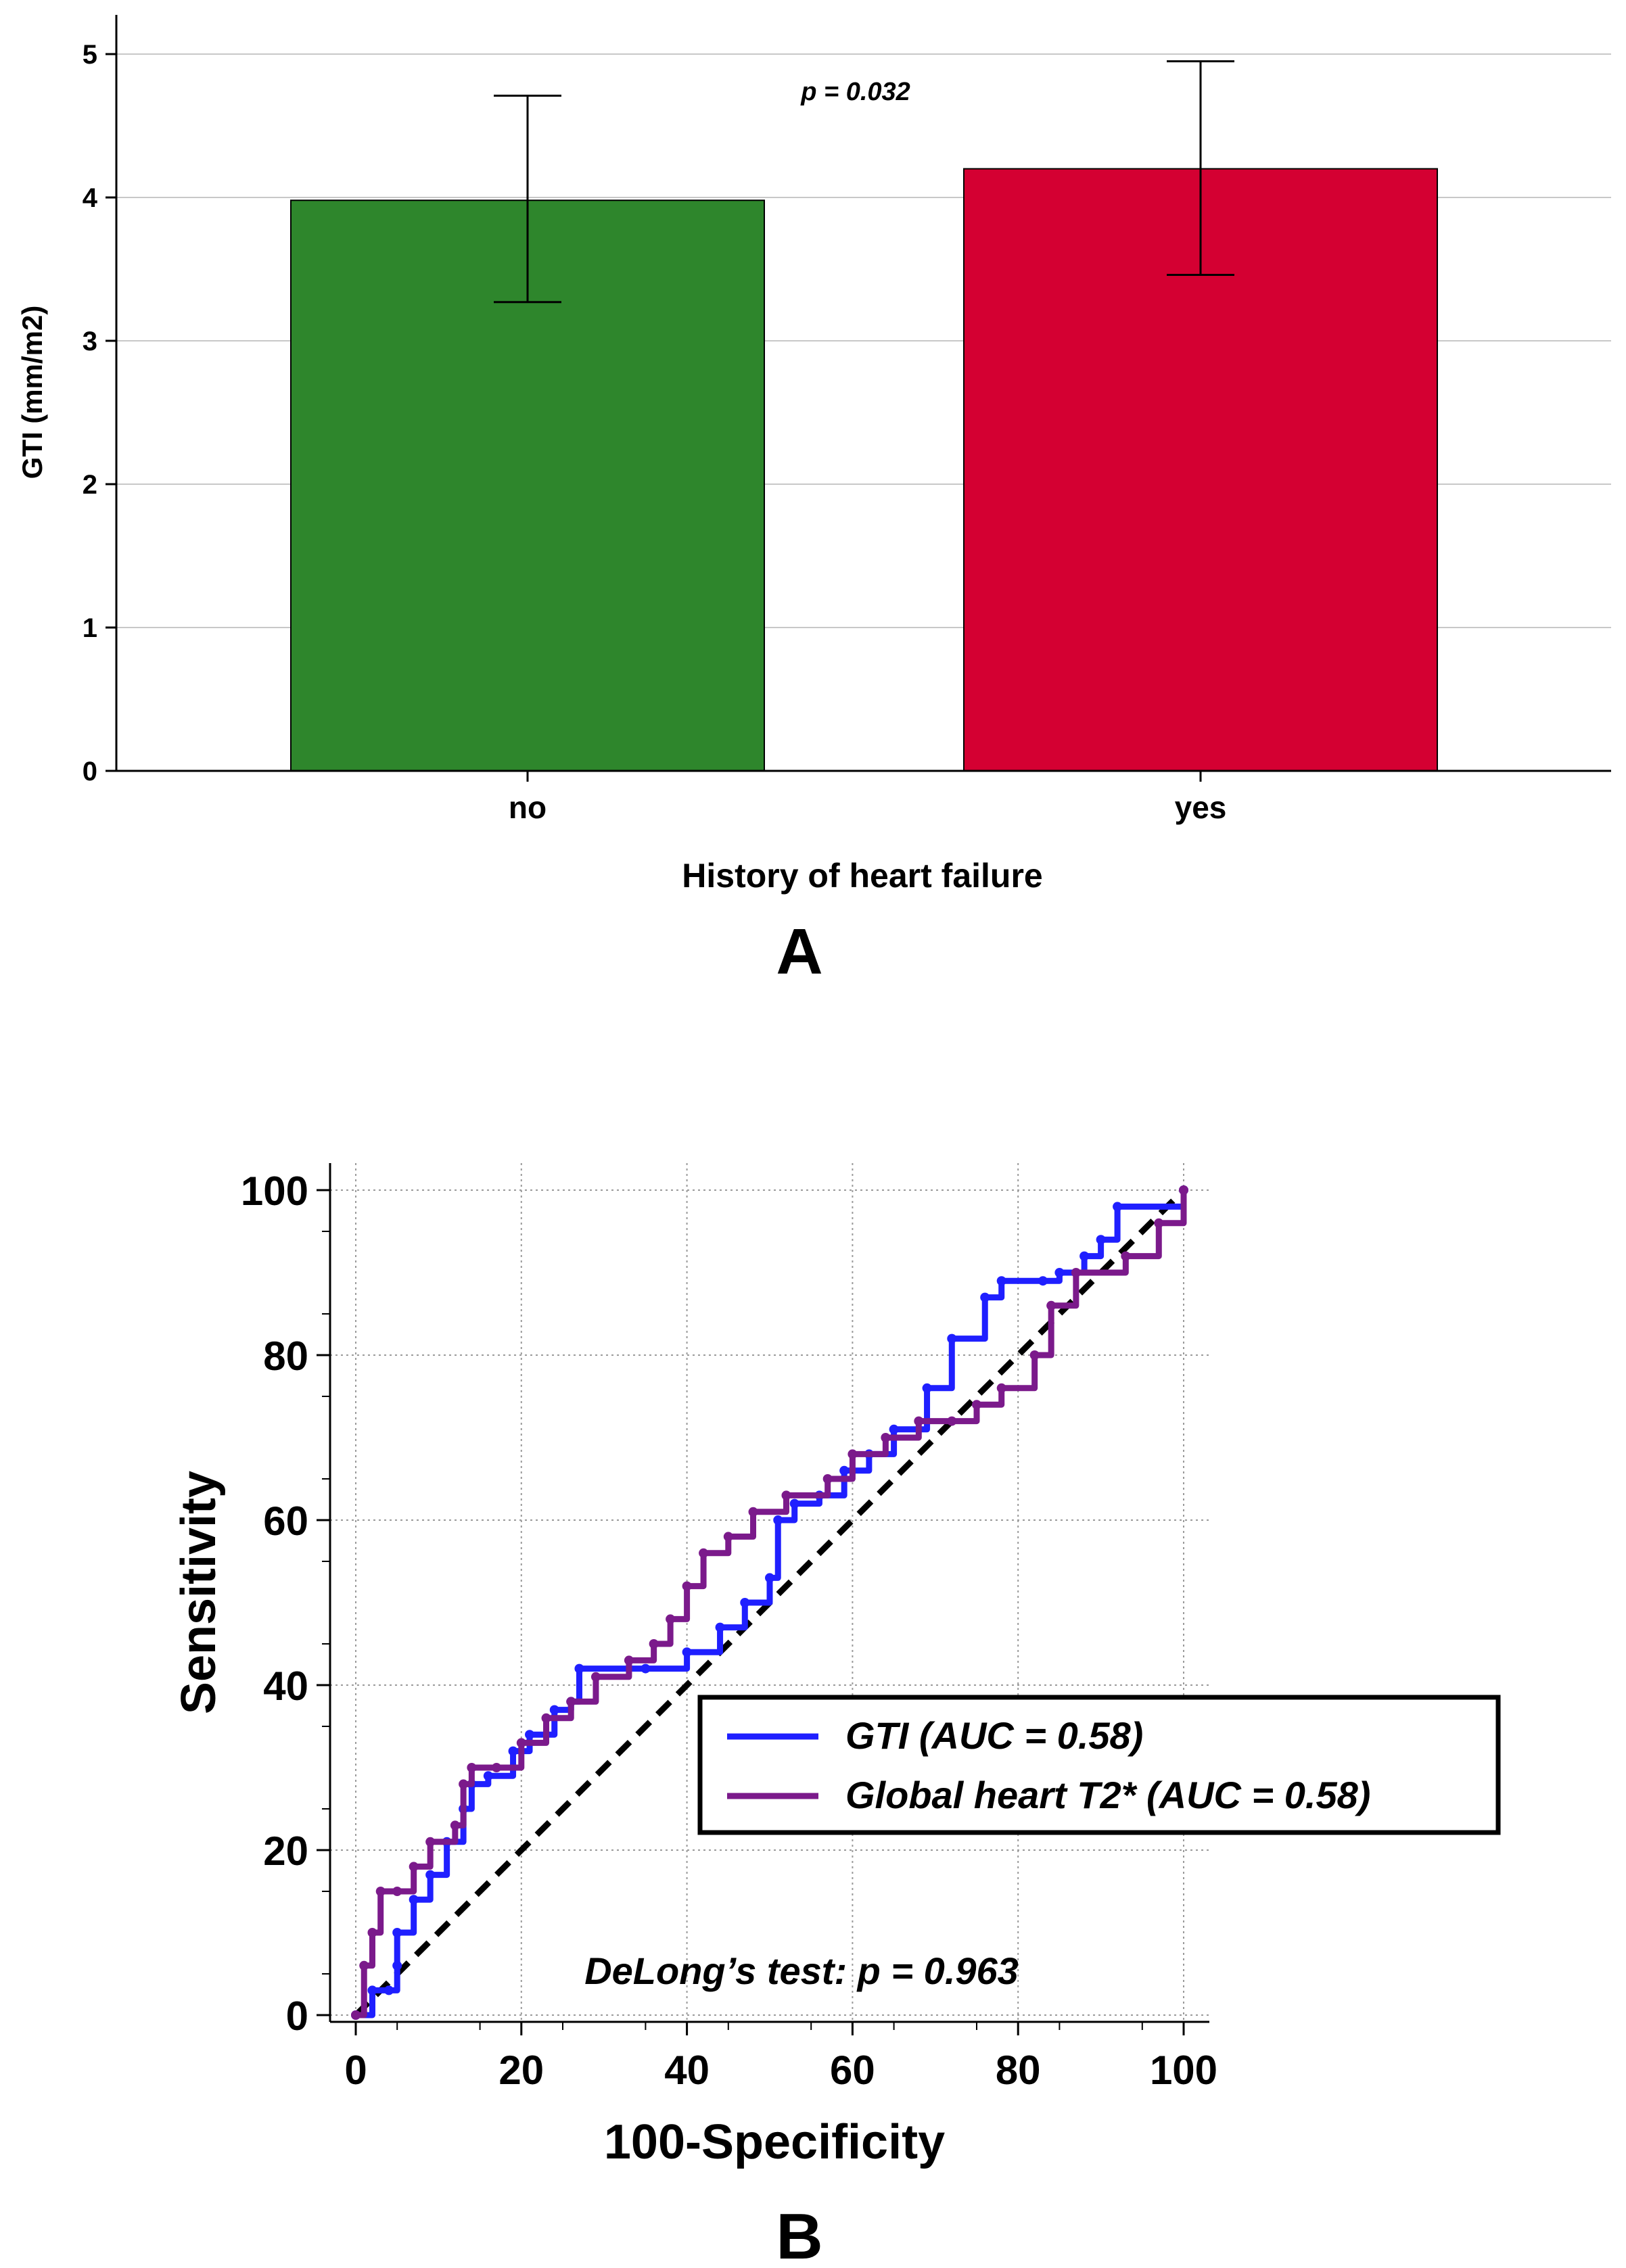 This screenshot has width=1626, height=2268. What do you see at coordinates (862, 876) in the screenshot?
I see `bar-chart-x-axis-label: History of heart failure` at bounding box center [862, 876].